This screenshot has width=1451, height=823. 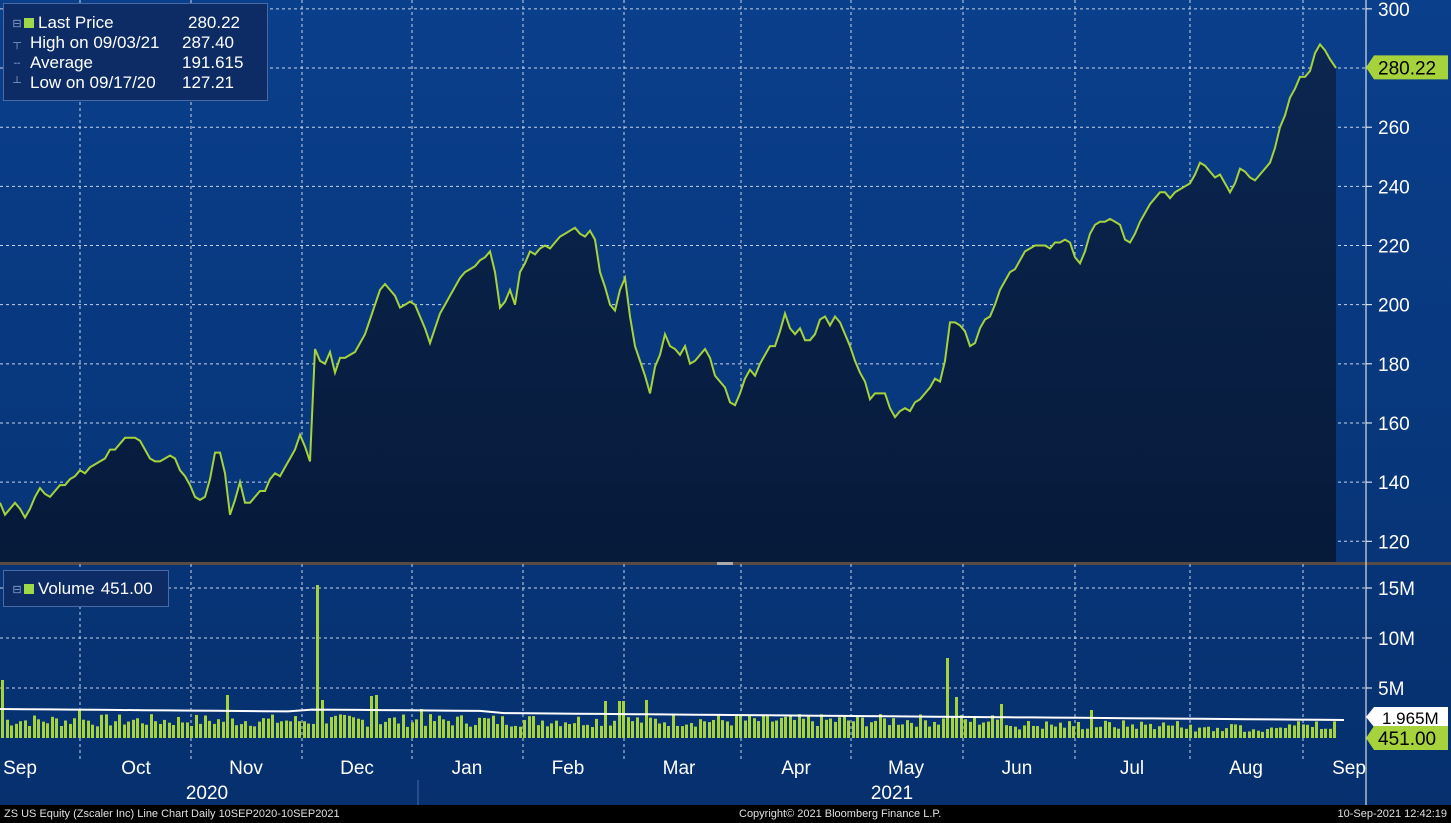 What do you see at coordinates (1394, 187) in the screenshot?
I see `y-tick-label: 240` at bounding box center [1394, 187].